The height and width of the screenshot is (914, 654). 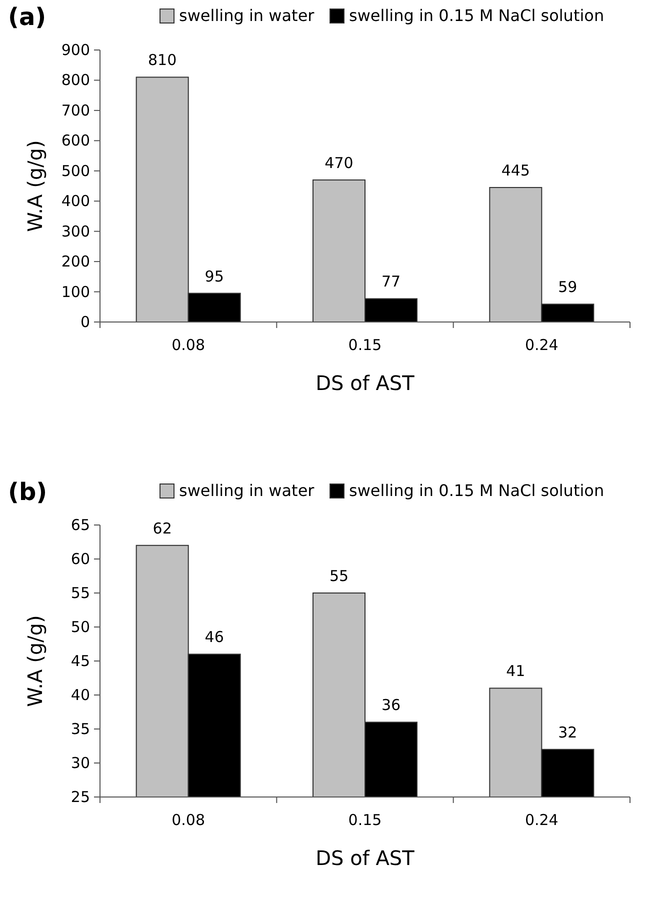 What do you see at coordinates (516, 671) in the screenshot?
I see `data-label: 41` at bounding box center [516, 671].